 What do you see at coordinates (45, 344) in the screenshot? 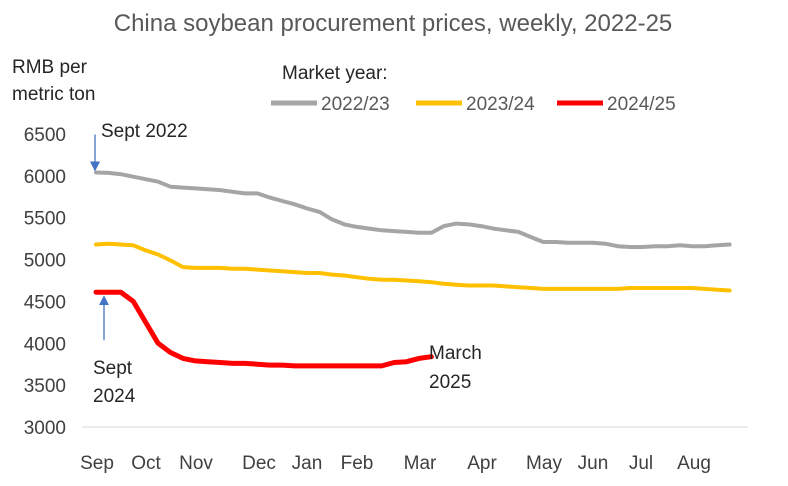
I see `y-tick-label: 4000` at bounding box center [45, 344].